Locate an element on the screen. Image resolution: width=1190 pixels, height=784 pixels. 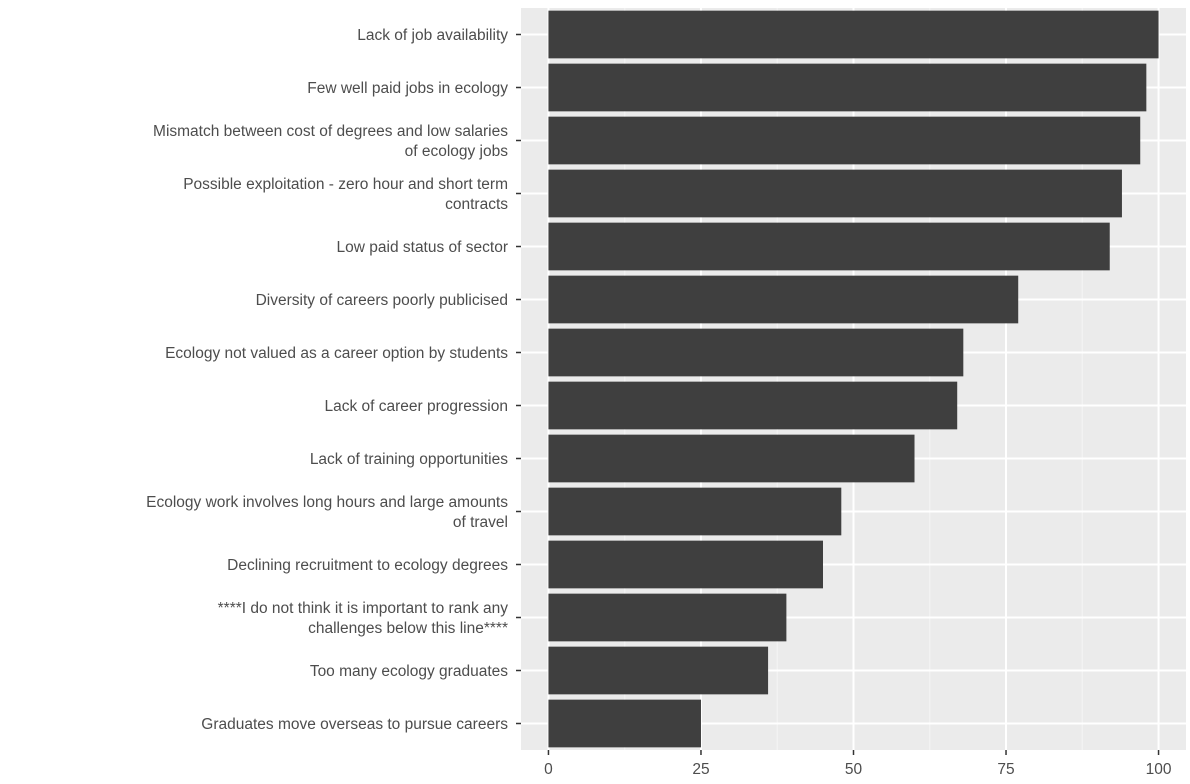
y-tick-label: Lack of job availability is located at coordinates (432, 35).